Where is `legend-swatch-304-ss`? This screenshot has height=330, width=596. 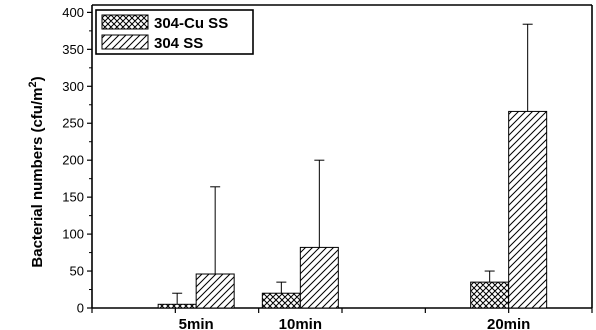
legend-swatch-304-ss is located at coordinates (125, 42).